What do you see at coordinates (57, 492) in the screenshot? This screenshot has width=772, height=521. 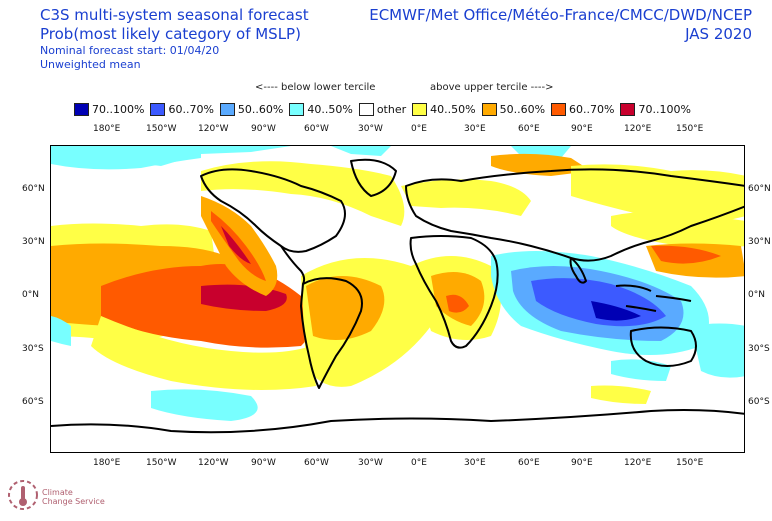 I see `logo-line-1: Climate` at bounding box center [57, 492].